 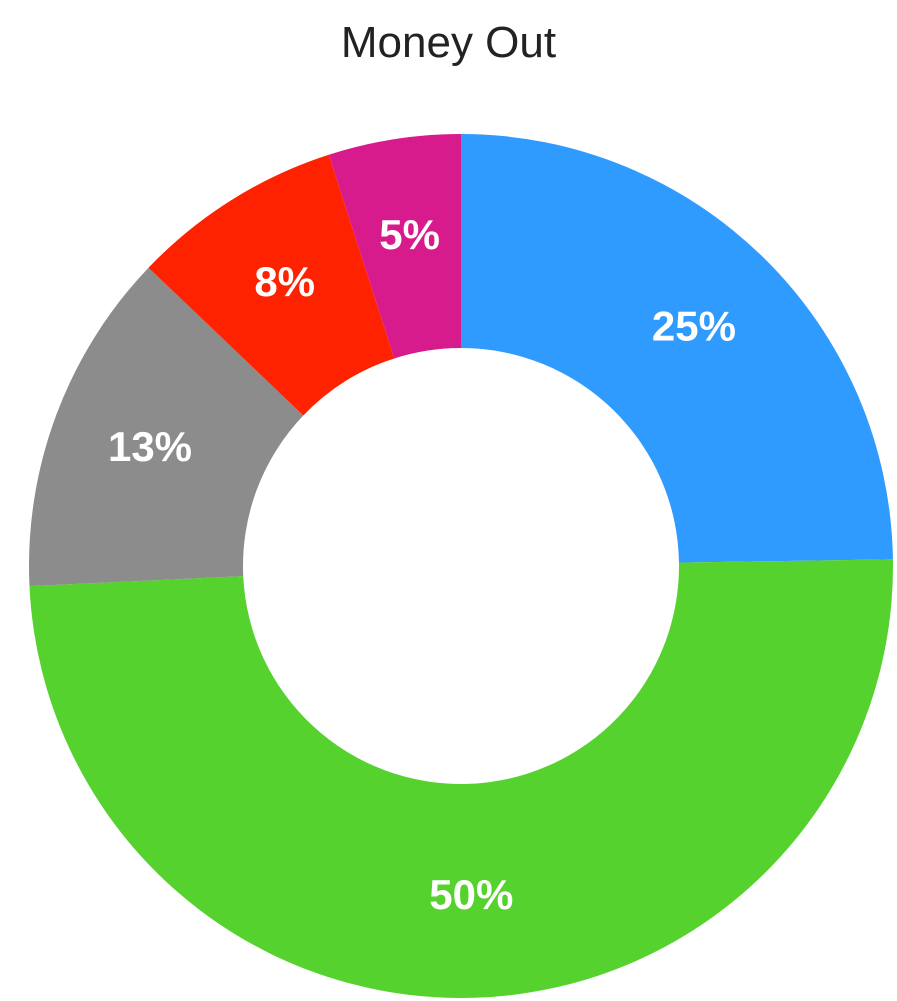 I want to click on slice-5-percent, so click(x=394, y=246).